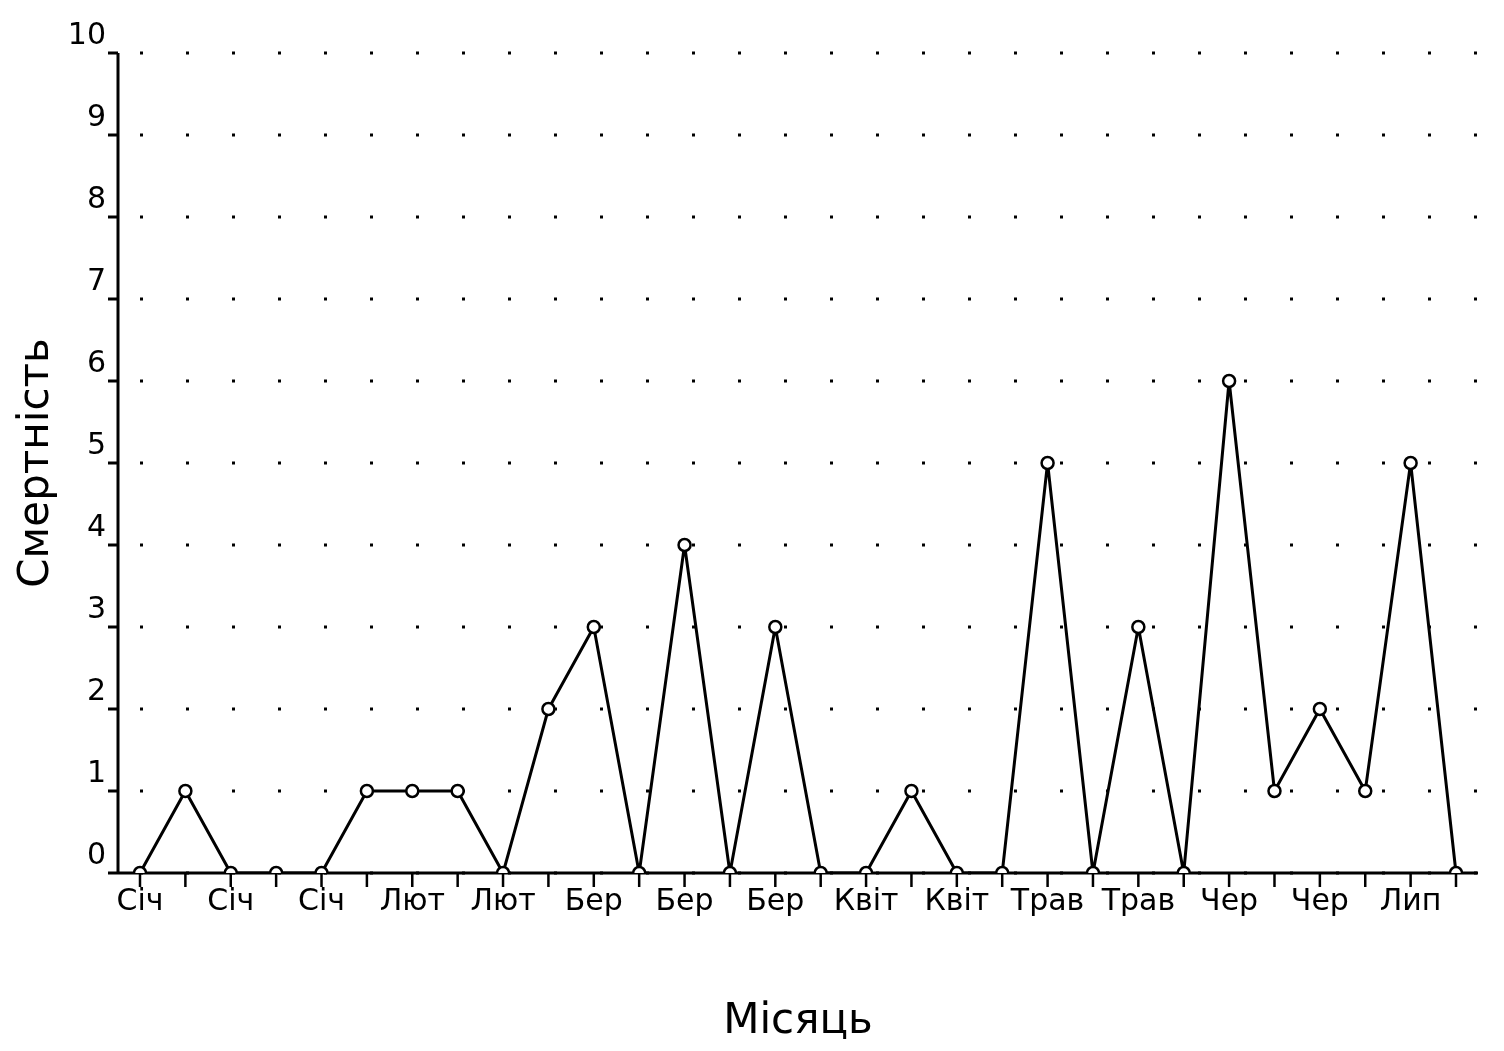  What do you see at coordinates (96, 525) in the screenshot?
I see `y-tick-label: 4` at bounding box center [96, 525].